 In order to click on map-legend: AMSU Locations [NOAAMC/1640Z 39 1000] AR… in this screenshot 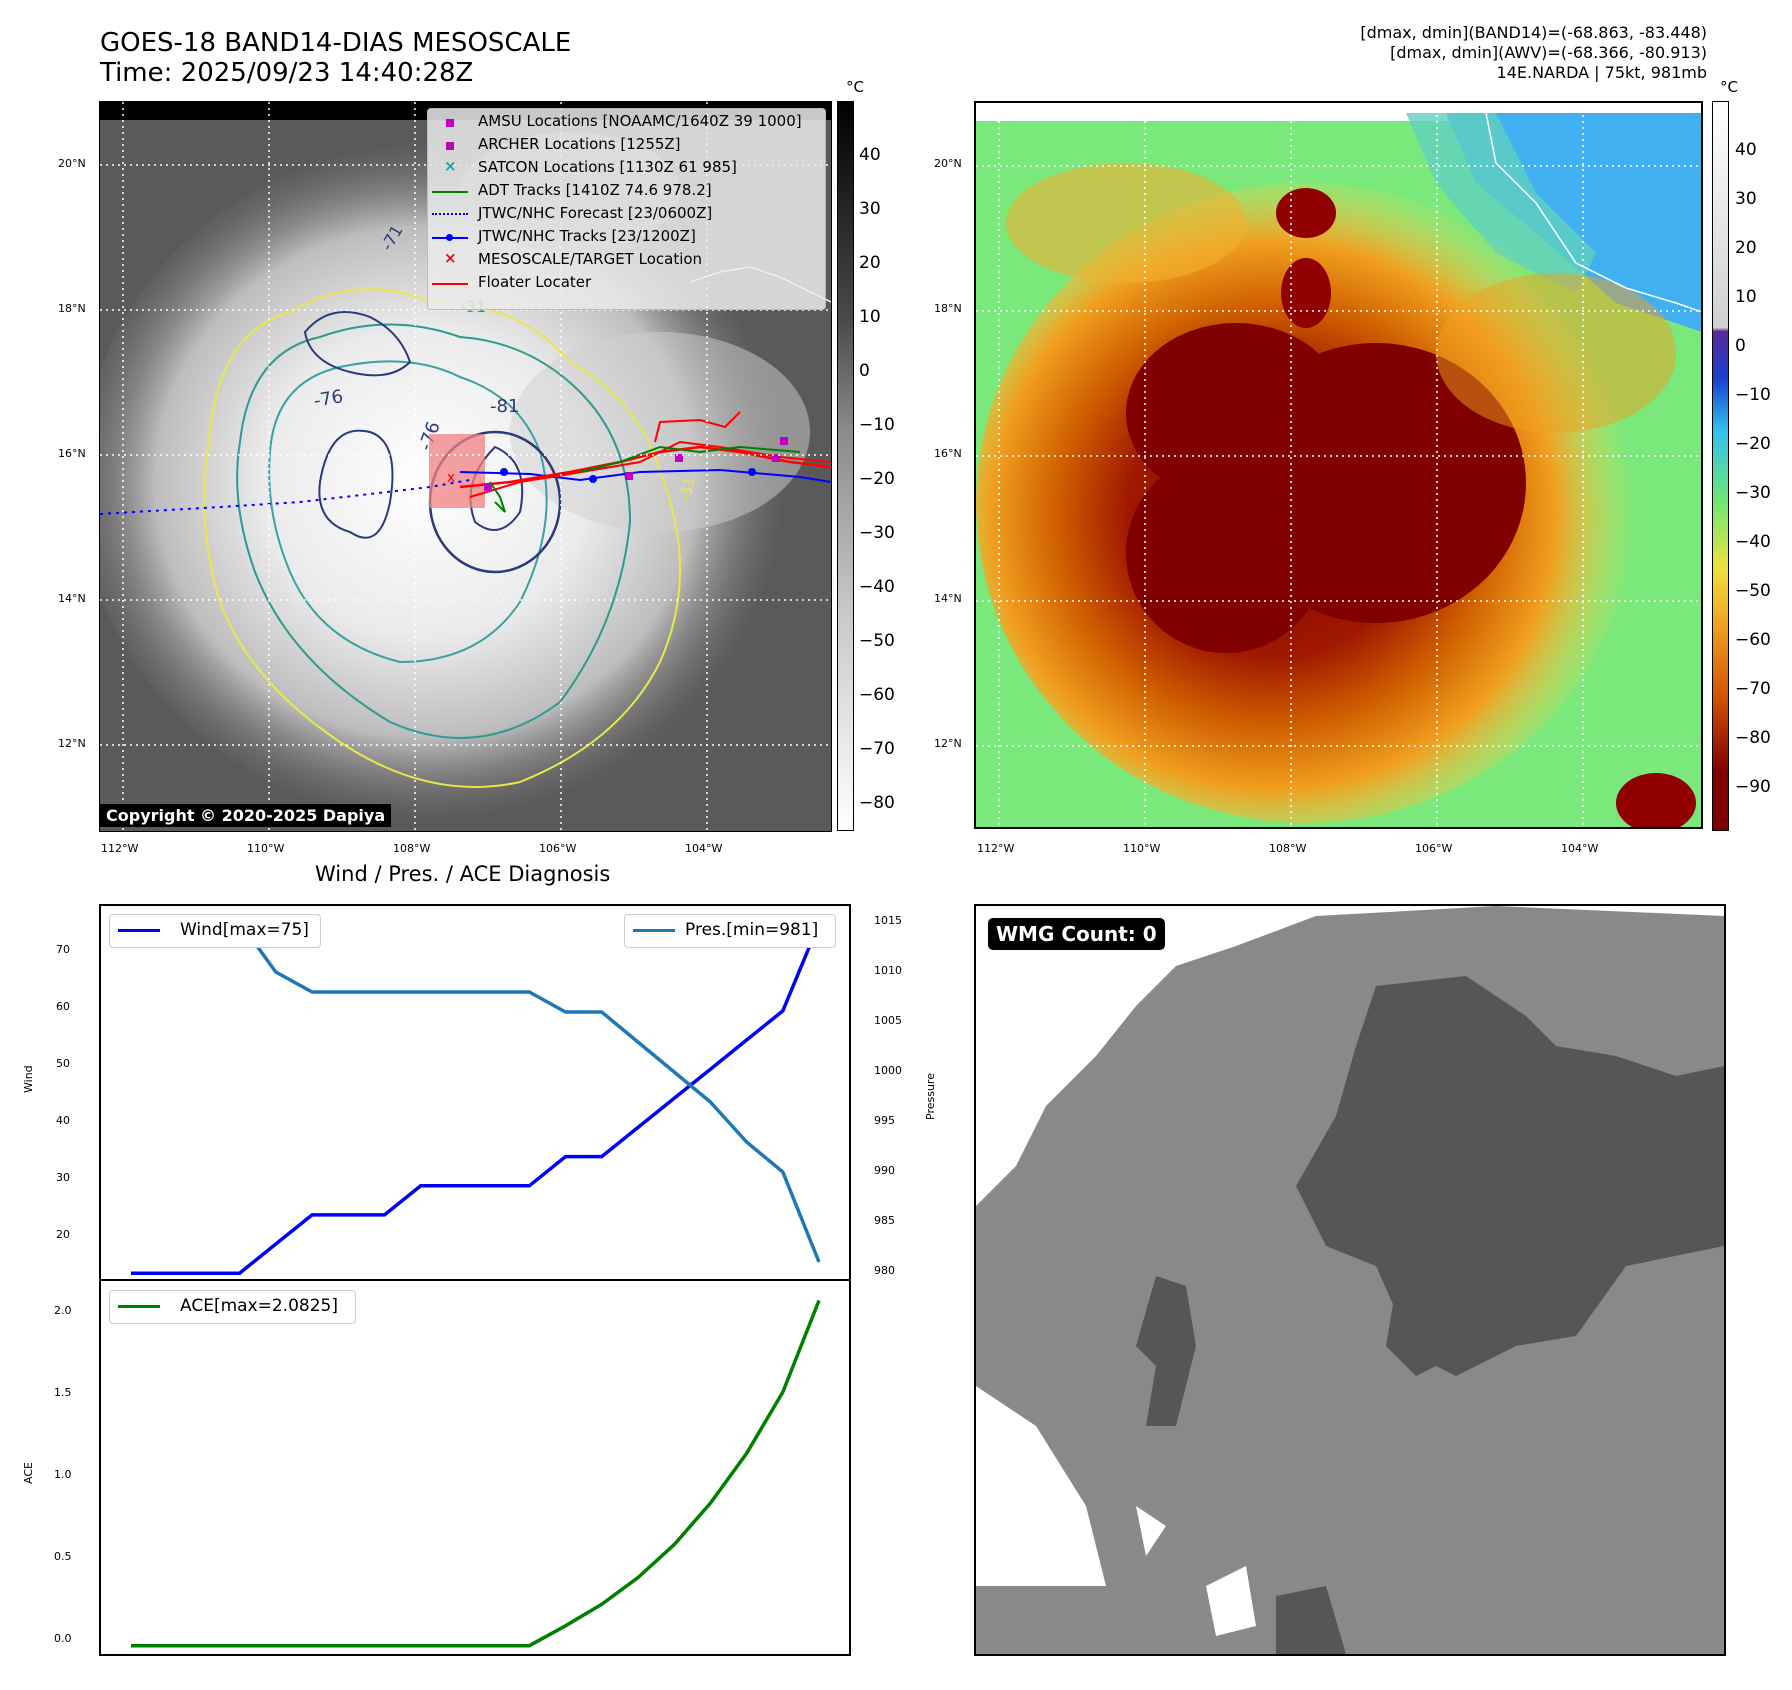, I will do `click(626, 209)`.